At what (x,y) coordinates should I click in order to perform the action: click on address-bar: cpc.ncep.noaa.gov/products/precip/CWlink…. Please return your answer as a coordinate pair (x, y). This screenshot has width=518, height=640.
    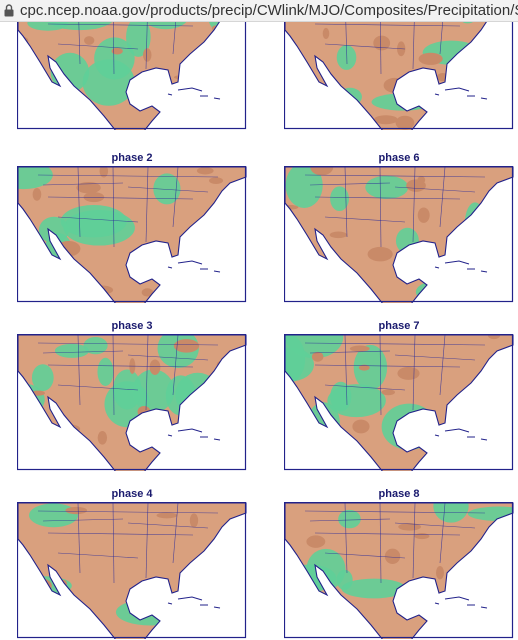
    Looking at the image, I should click on (259, 11).